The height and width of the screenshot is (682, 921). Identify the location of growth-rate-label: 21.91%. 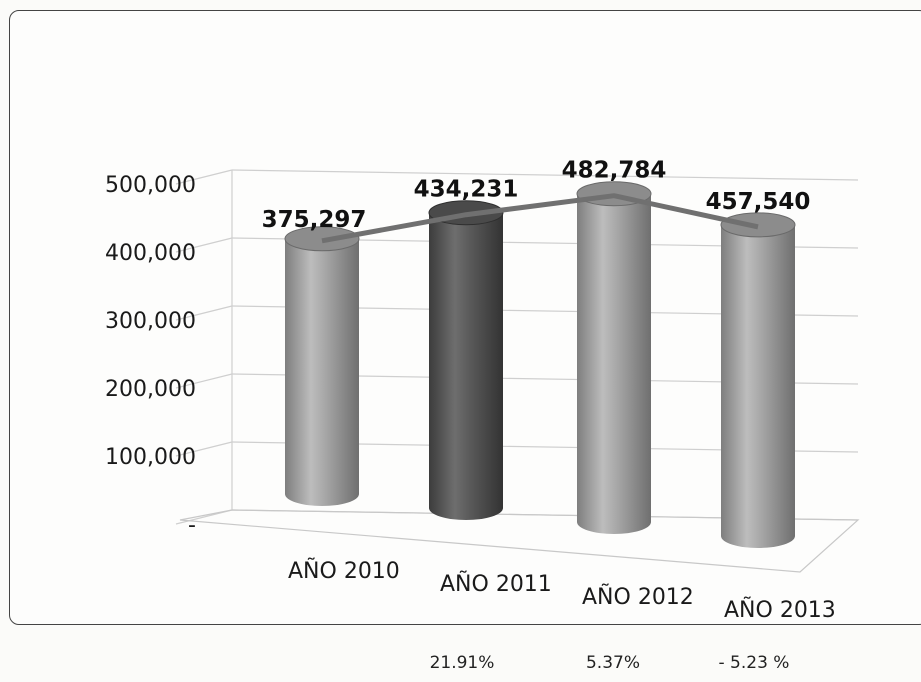
(462, 663).